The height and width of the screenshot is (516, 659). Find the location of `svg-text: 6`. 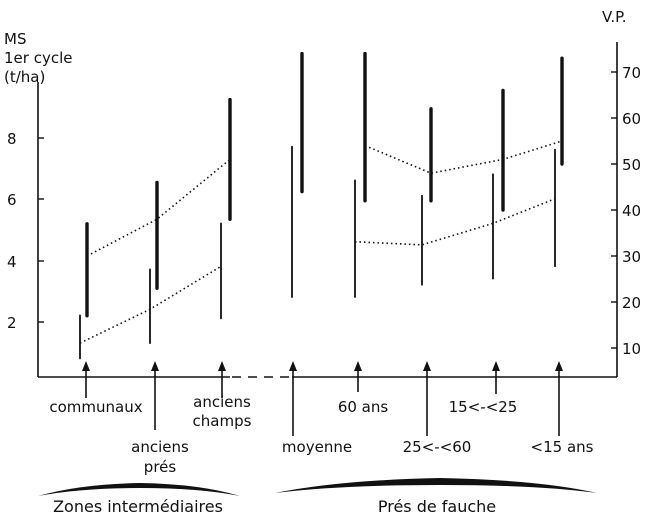

svg-text: 6 is located at coordinates (12, 200).